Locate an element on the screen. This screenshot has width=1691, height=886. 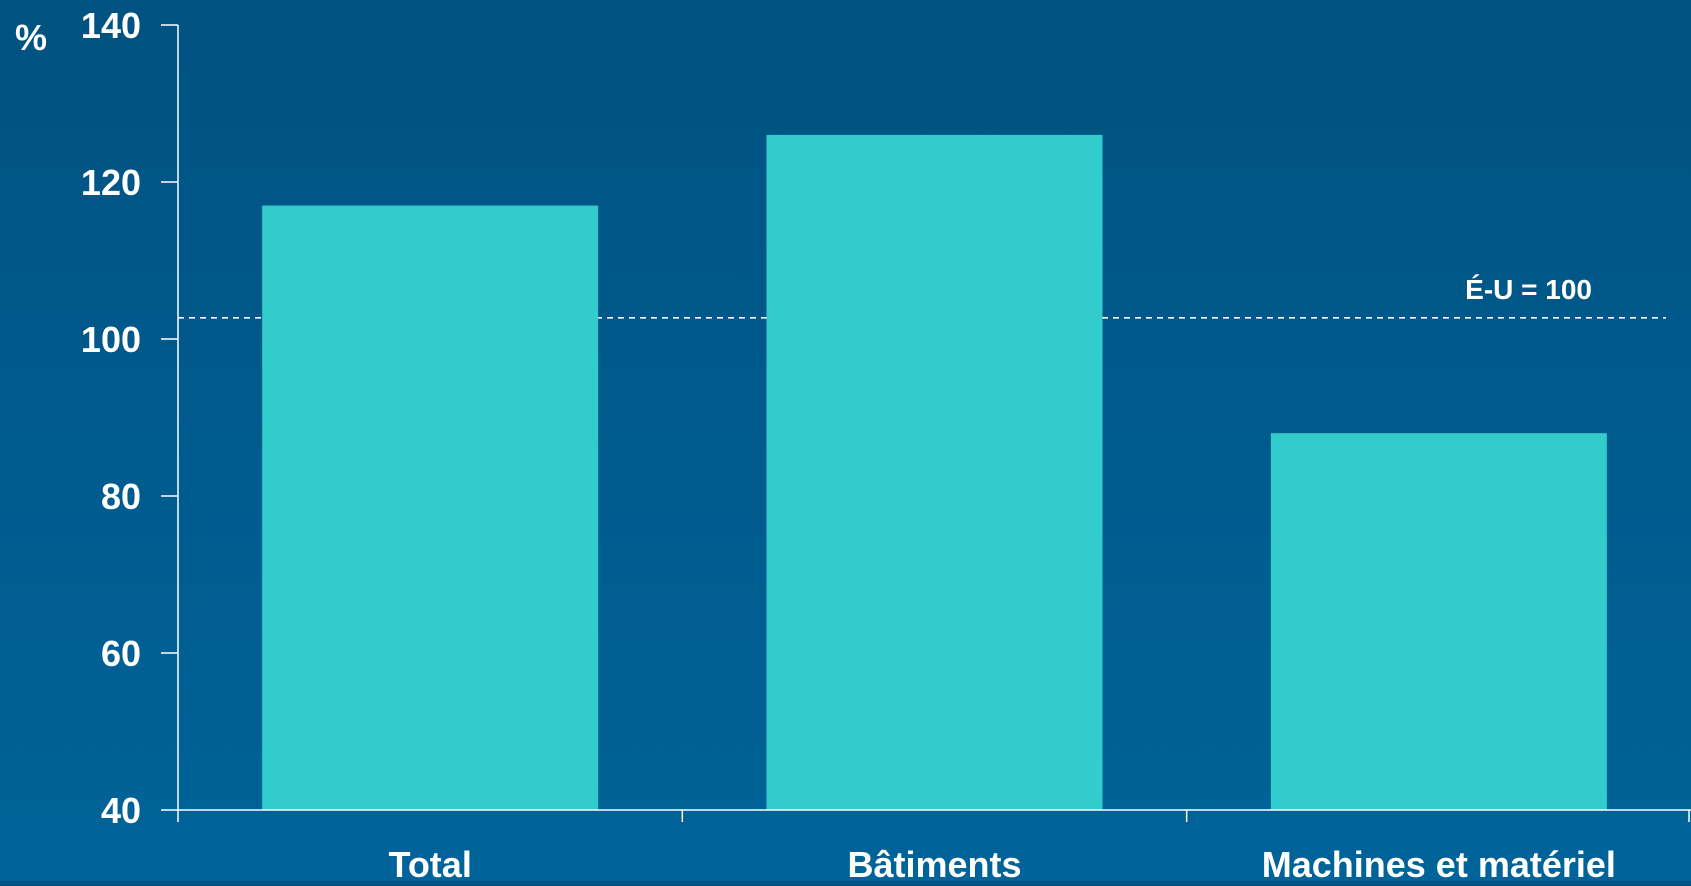
x-tick-label-3: Machines et matériel is located at coordinates (1439, 862).